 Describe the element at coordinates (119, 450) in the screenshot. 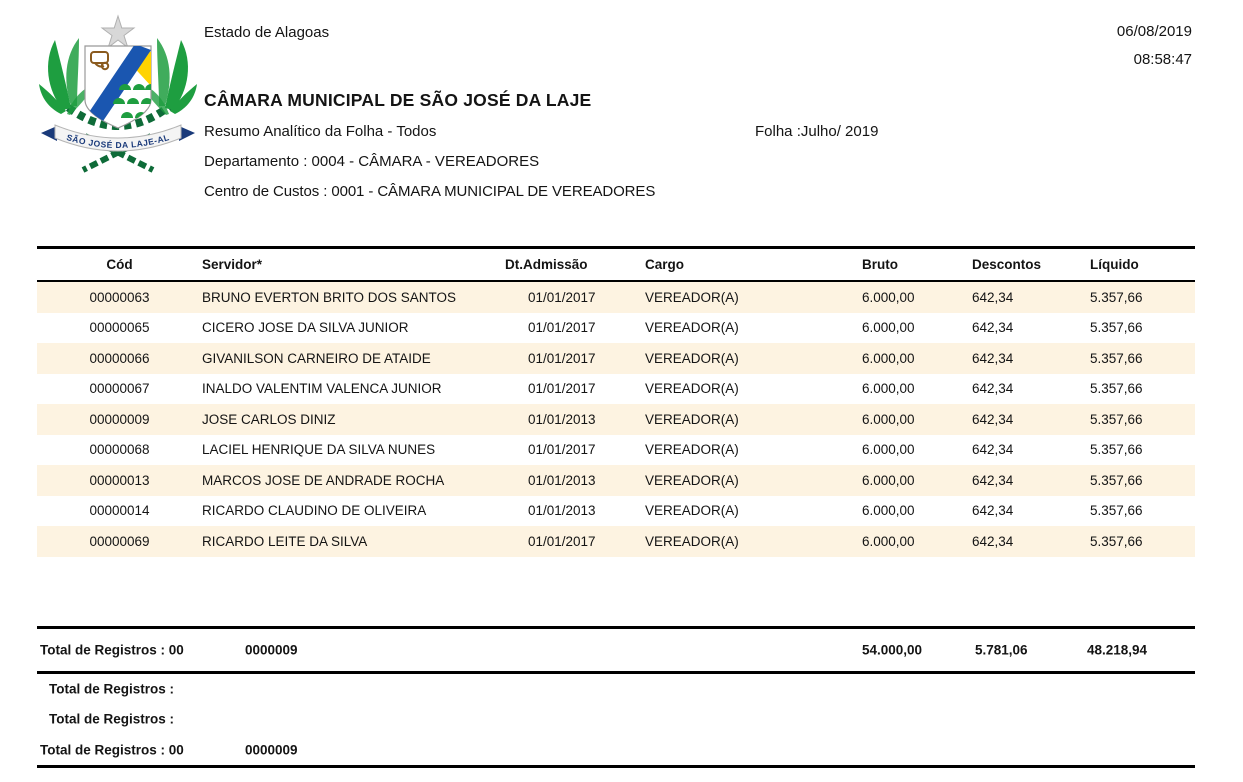

I see `cell-cod: 00000068` at that location.